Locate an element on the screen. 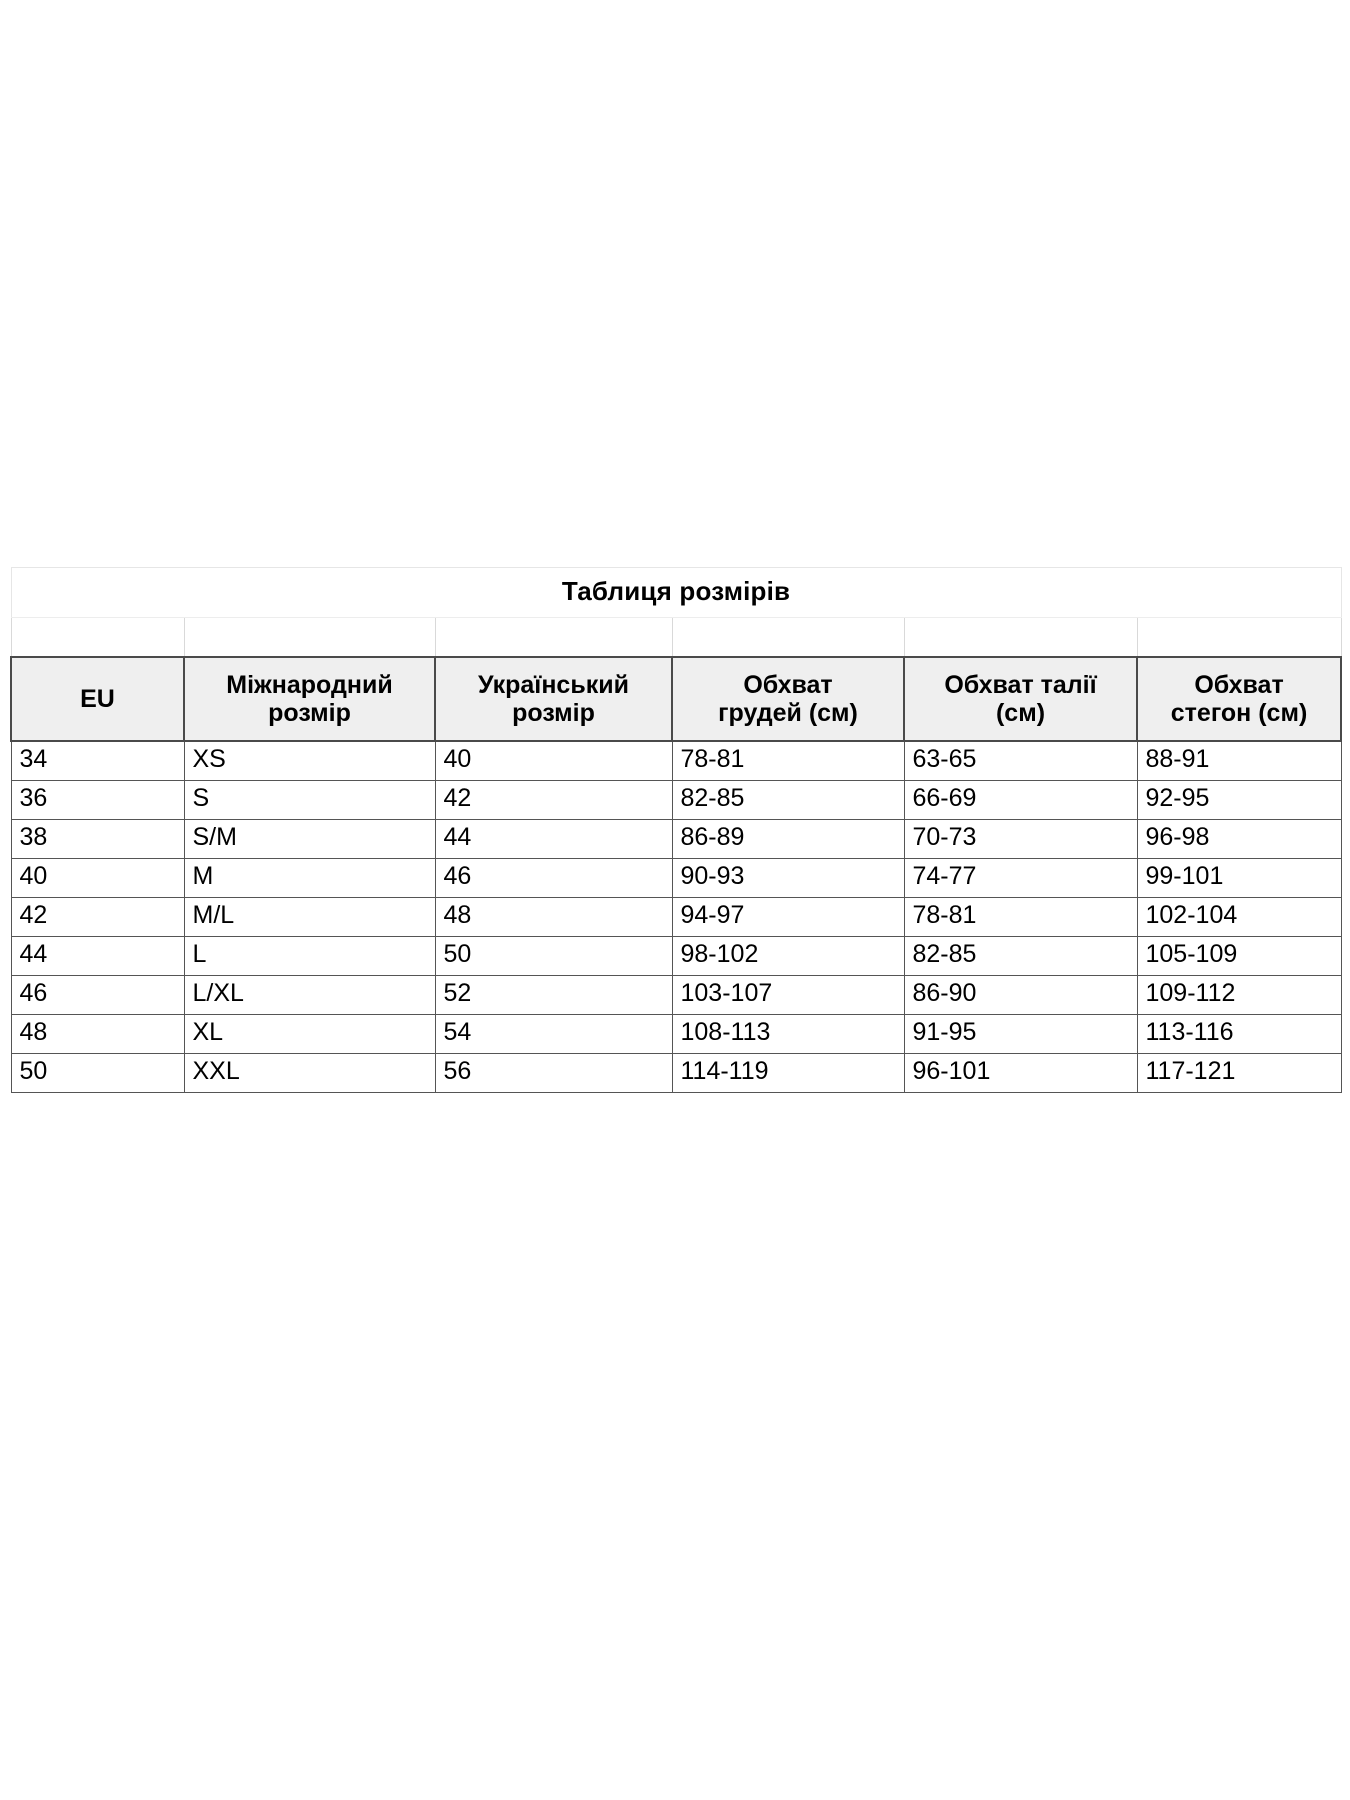  column-header-line: Міжнародний is located at coordinates (309, 685).